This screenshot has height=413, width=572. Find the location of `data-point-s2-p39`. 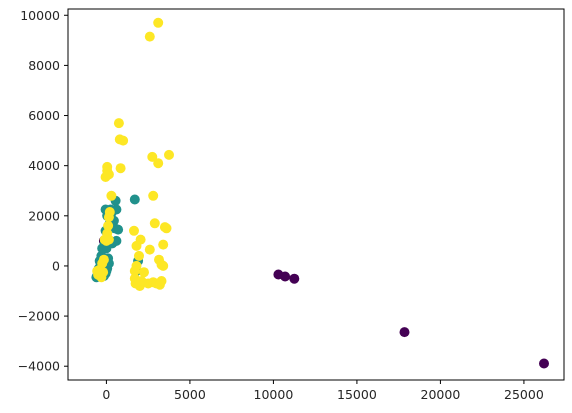

data-point-s2-p39 is located at coordinates (161, 281).